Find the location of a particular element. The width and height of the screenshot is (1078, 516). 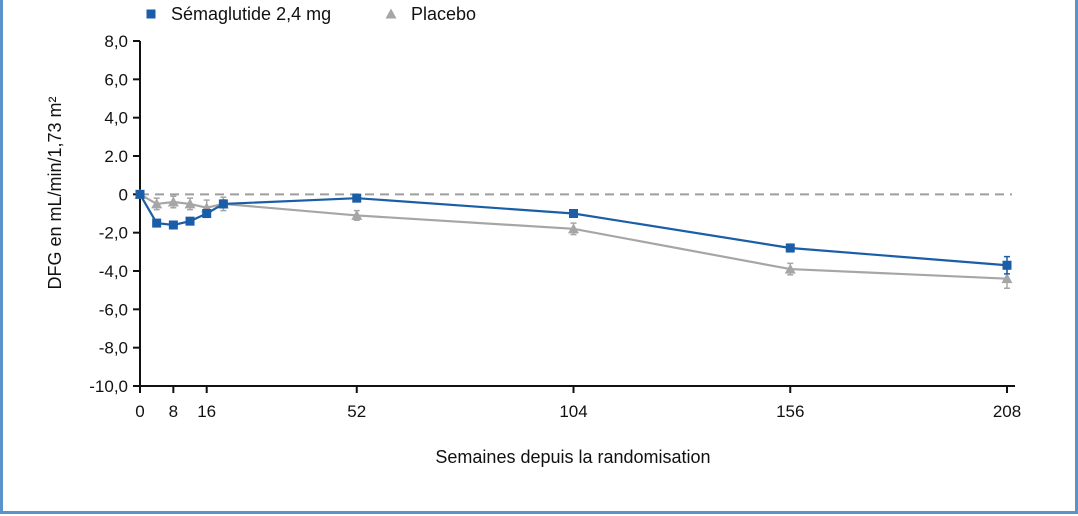

y-tick-label: 0 is located at coordinates (123, 194).